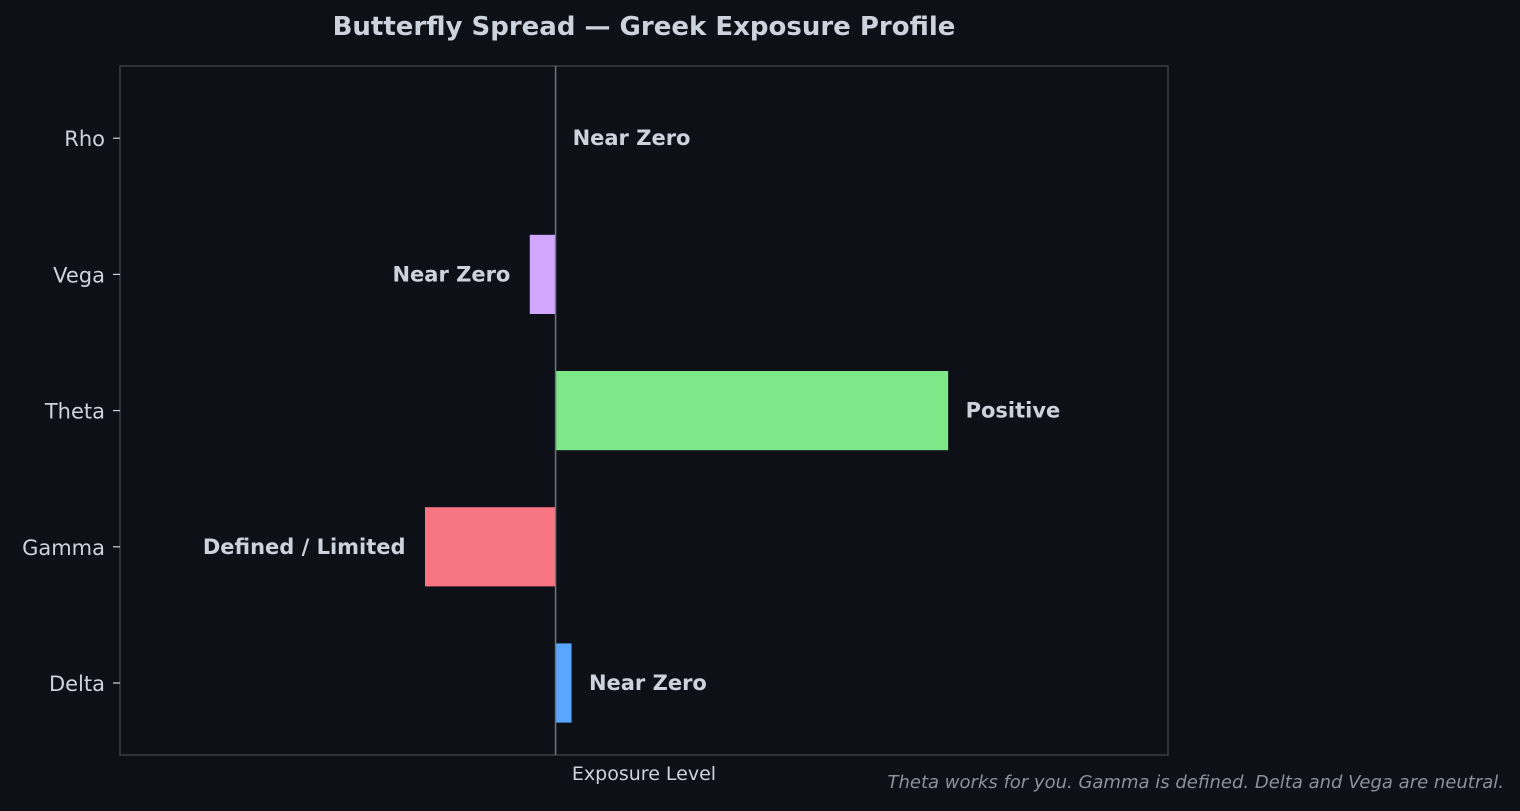 The image size is (1520, 811). Describe the element at coordinates (542, 274) in the screenshot. I see `bar-vega` at that location.